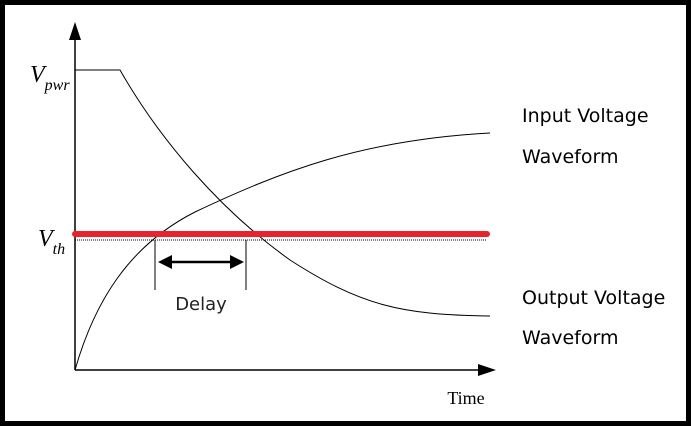  I want to click on x-axis-label: Time, so click(465, 398).